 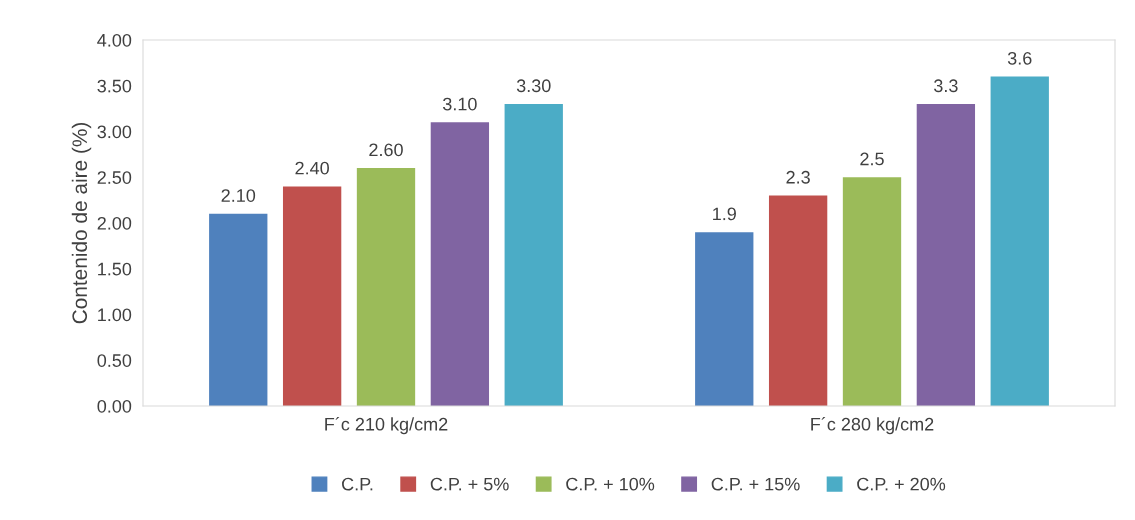 I want to click on y-tick-label: 2.00, so click(x=114, y=223).